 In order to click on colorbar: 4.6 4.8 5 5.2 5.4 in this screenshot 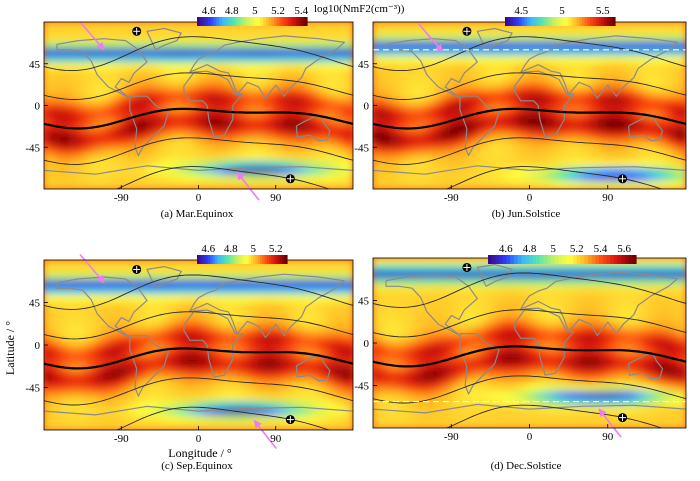, I will do `click(253, 15)`.